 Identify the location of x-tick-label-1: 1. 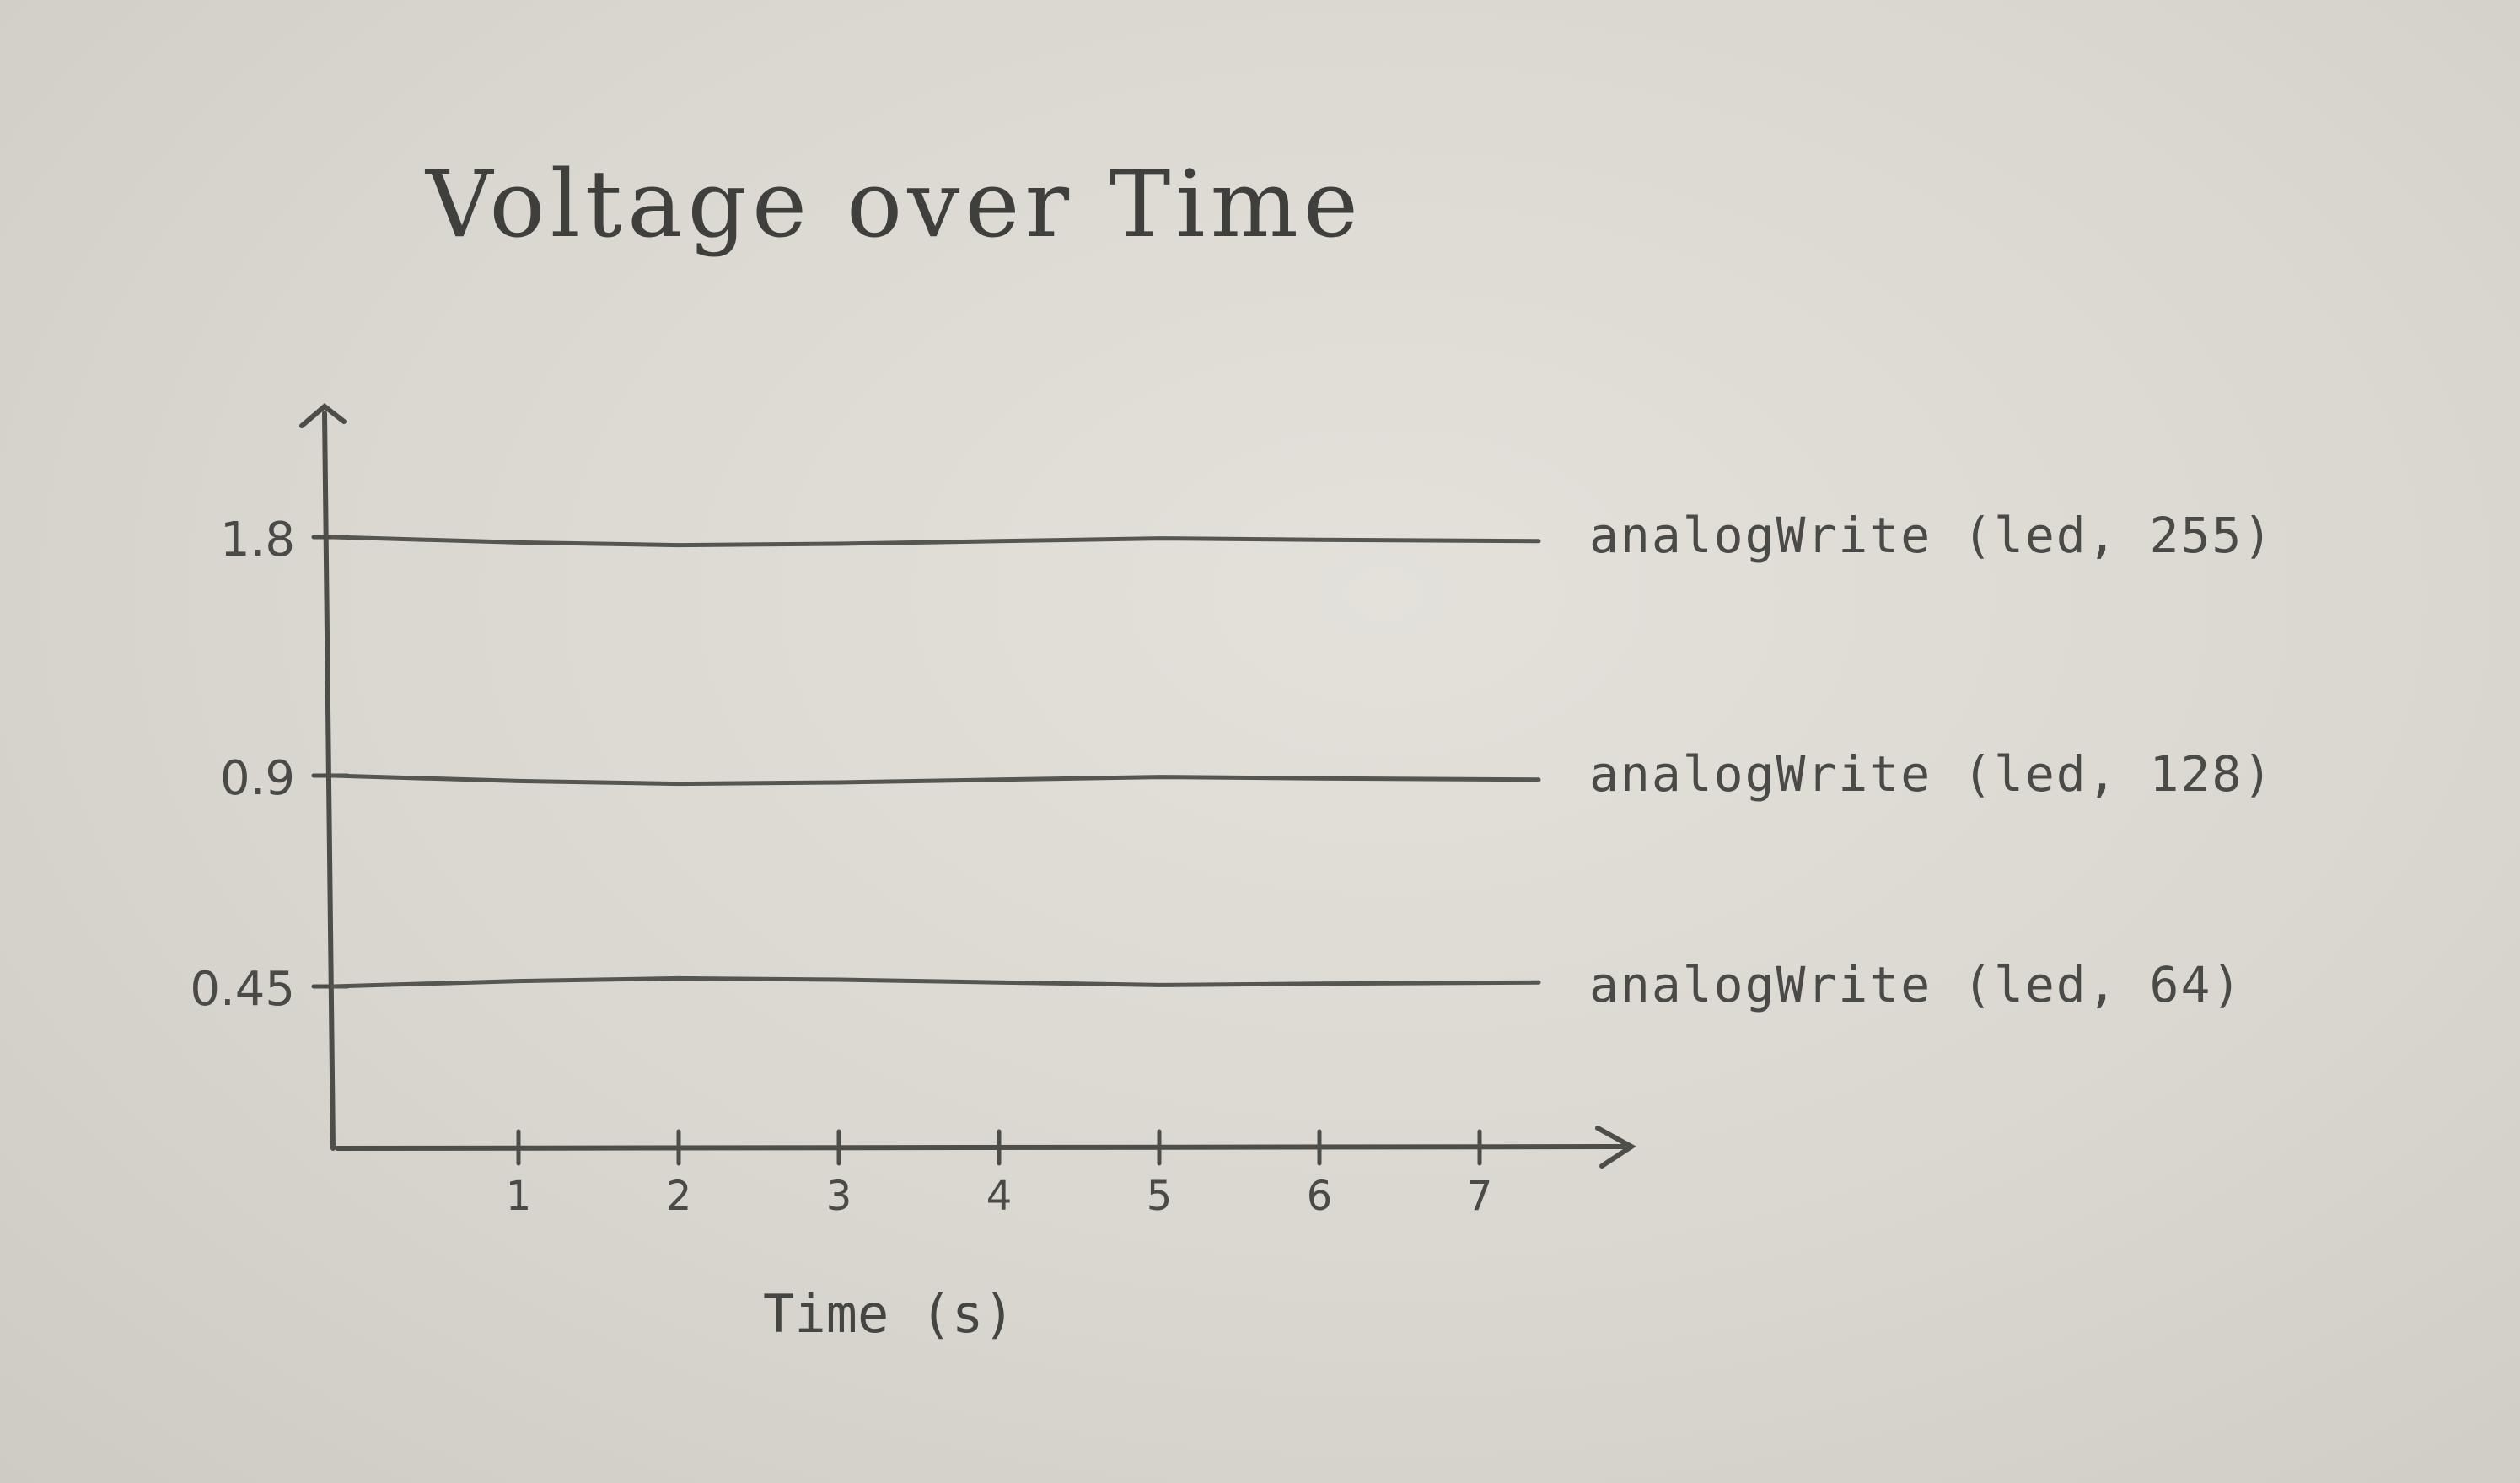
(519, 1197).